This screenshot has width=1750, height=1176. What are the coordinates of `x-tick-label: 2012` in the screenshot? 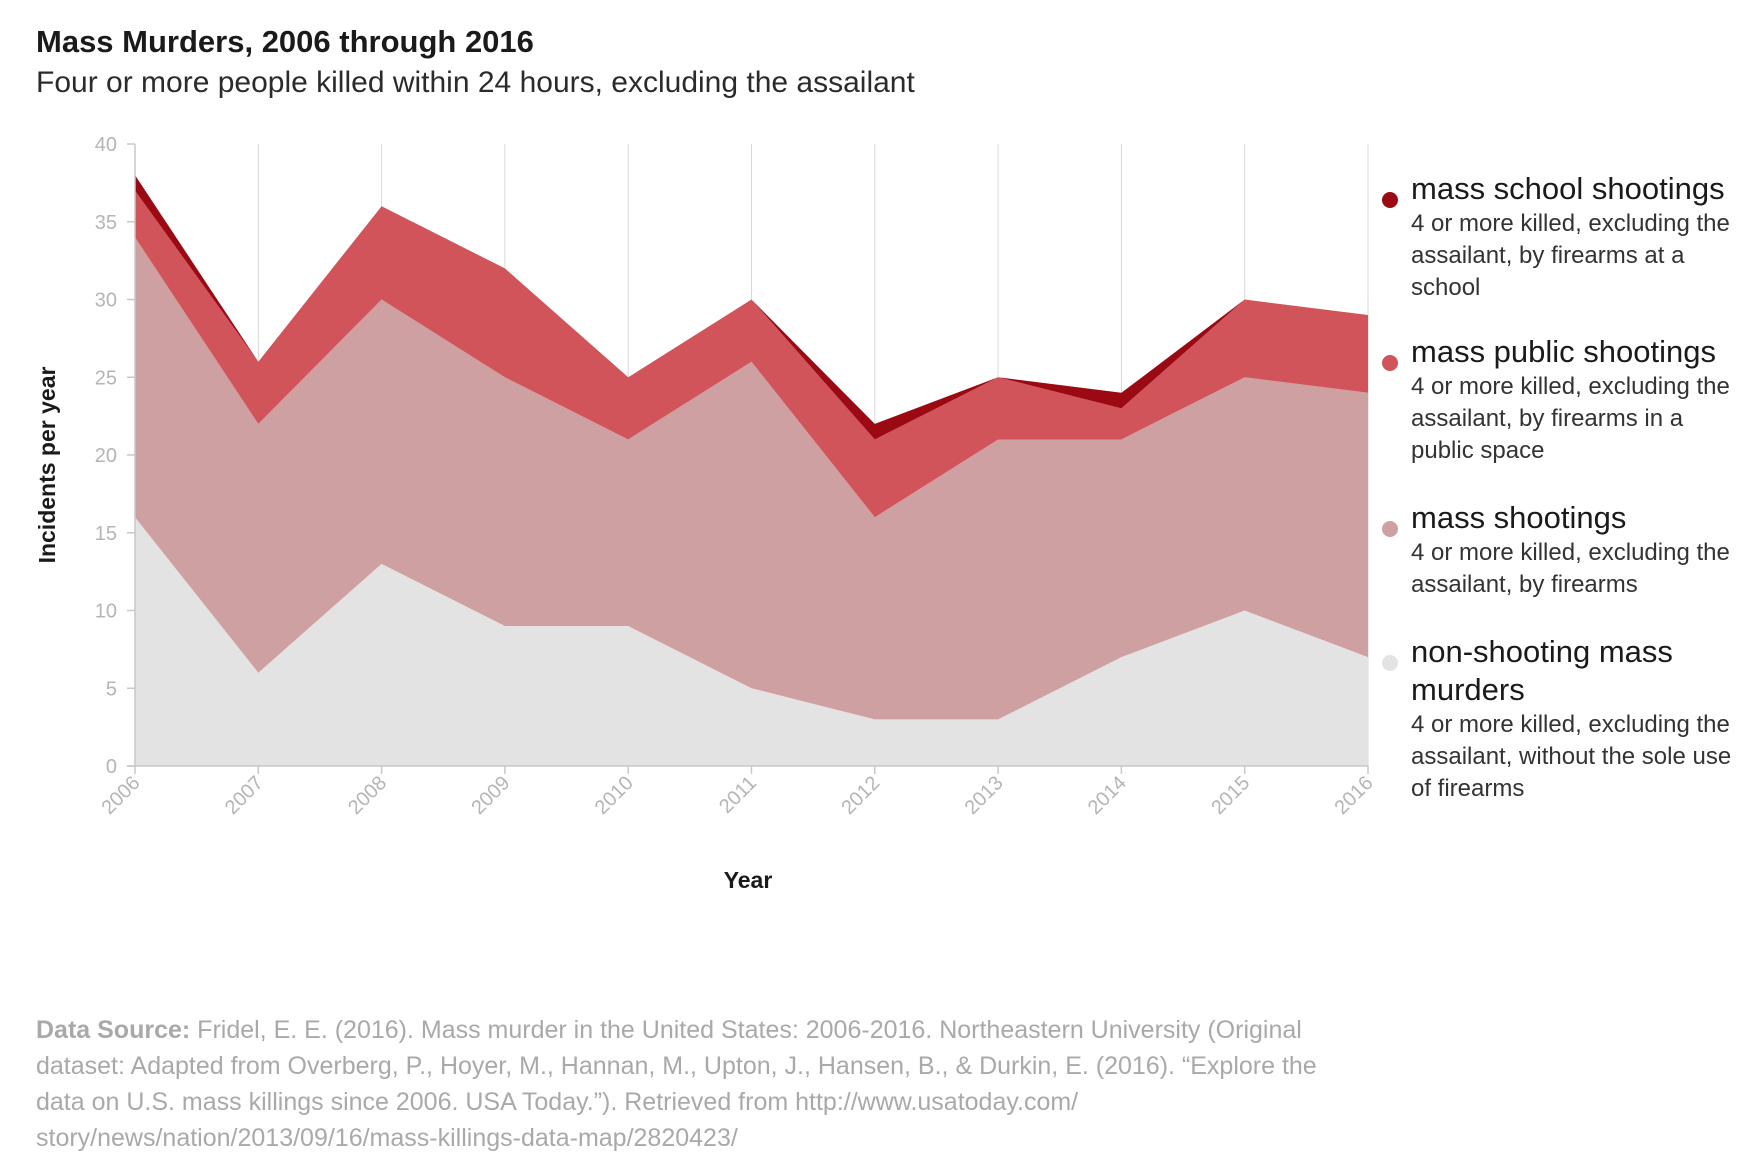 It's located at (860, 795).